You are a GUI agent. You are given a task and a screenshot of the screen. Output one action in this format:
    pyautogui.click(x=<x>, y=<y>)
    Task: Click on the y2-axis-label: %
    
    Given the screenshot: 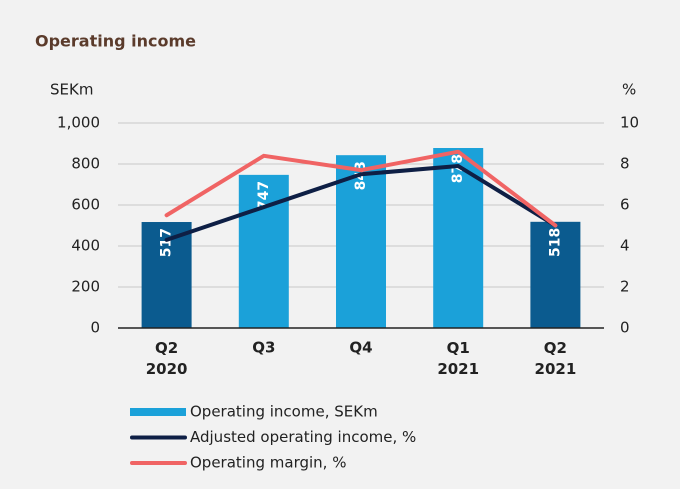 What is the action you would take?
    pyautogui.click(x=629, y=90)
    